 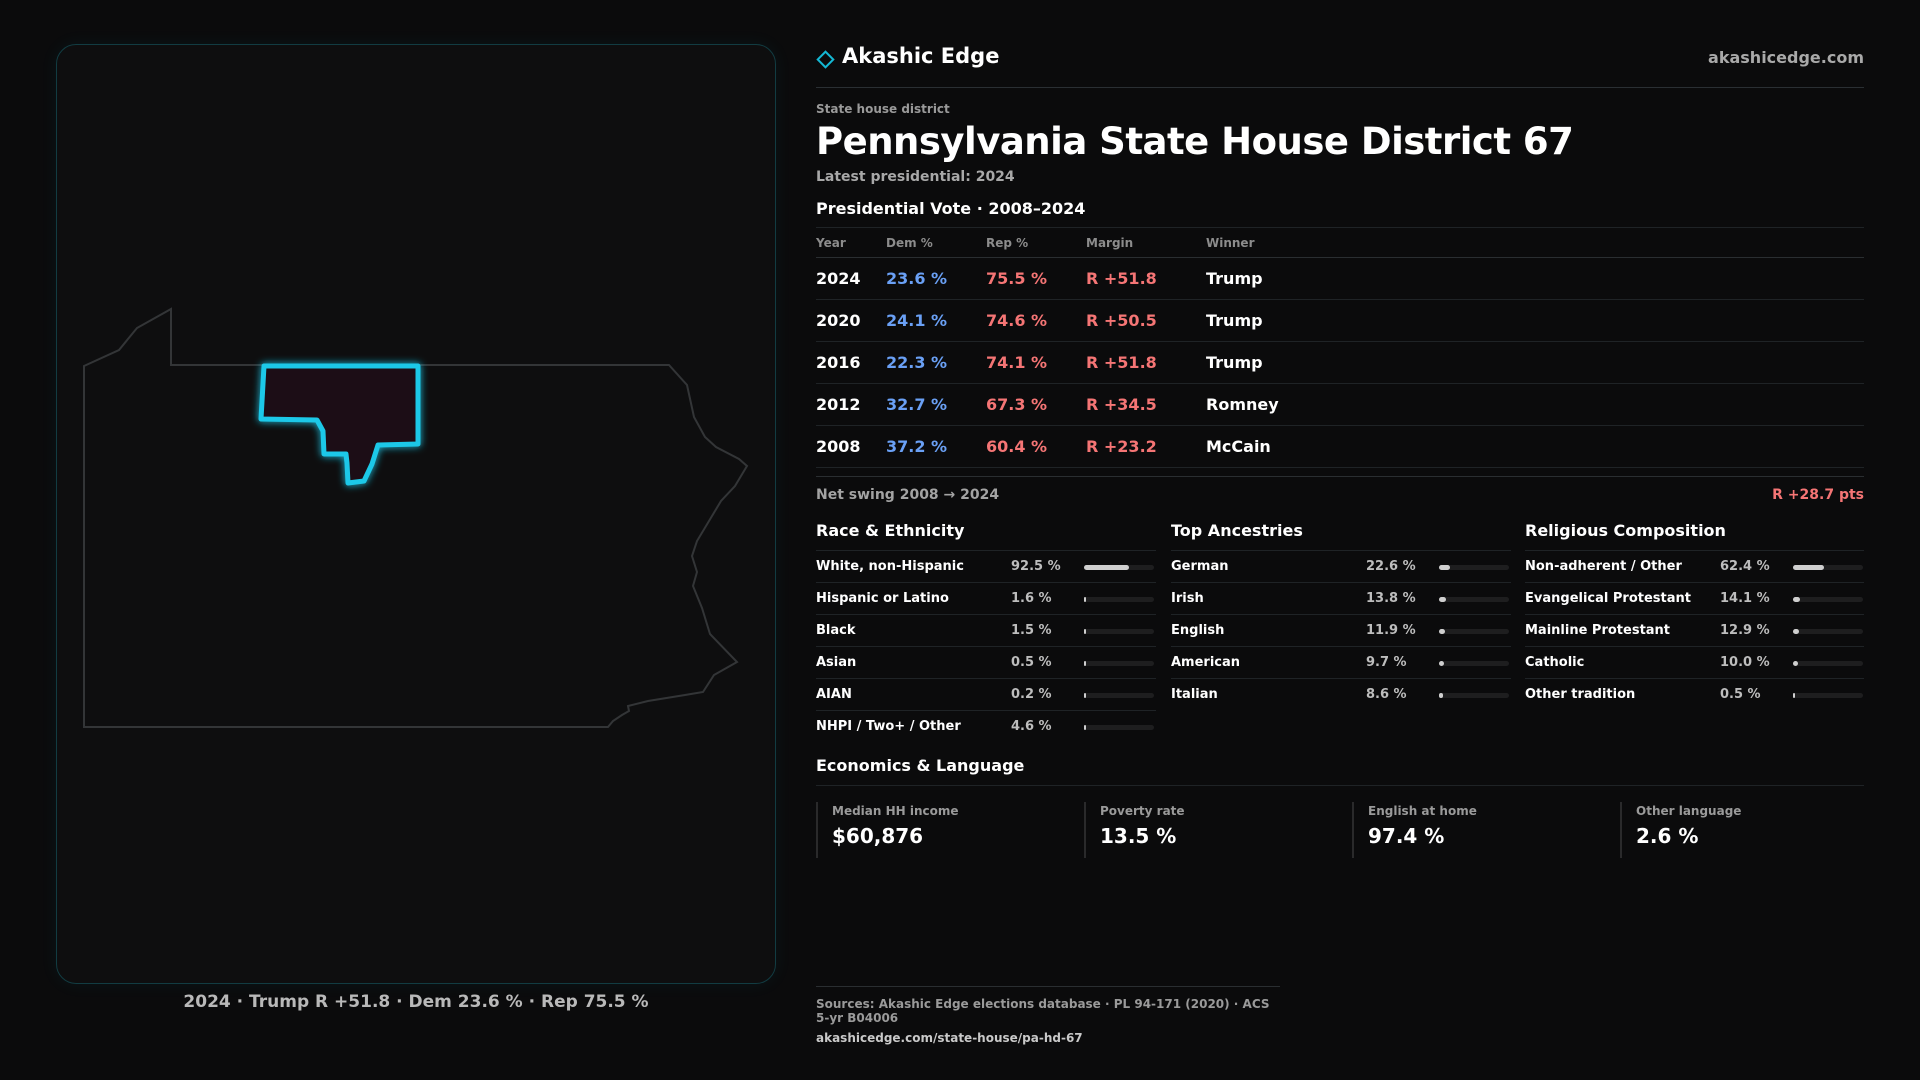 What do you see at coordinates (834, 694) in the screenshot?
I see `demo-label: AIAN` at bounding box center [834, 694].